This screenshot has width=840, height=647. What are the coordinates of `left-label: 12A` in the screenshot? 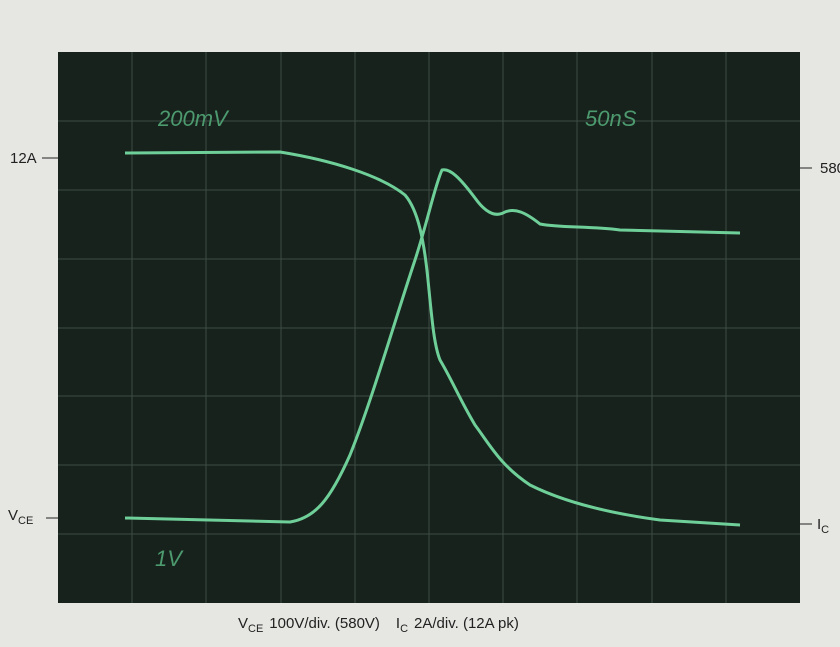 It's located at (23, 158).